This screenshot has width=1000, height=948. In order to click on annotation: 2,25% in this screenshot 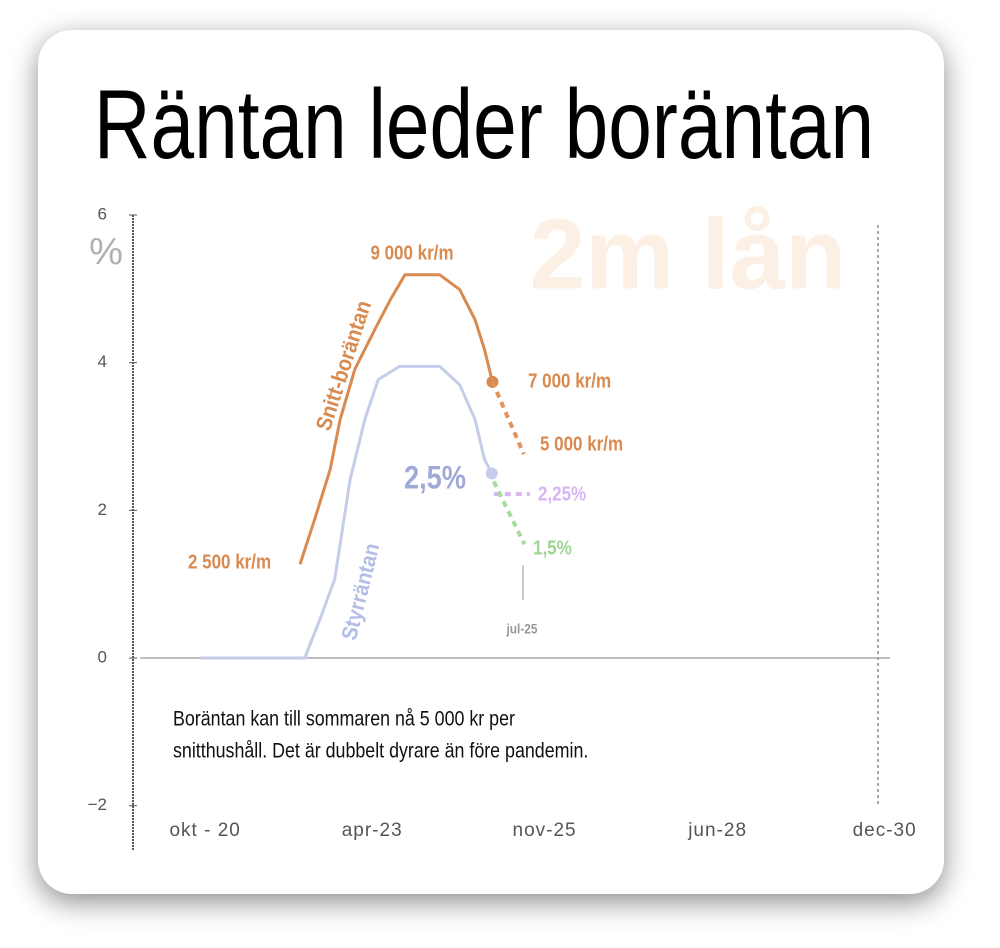, I will do `click(562, 493)`.